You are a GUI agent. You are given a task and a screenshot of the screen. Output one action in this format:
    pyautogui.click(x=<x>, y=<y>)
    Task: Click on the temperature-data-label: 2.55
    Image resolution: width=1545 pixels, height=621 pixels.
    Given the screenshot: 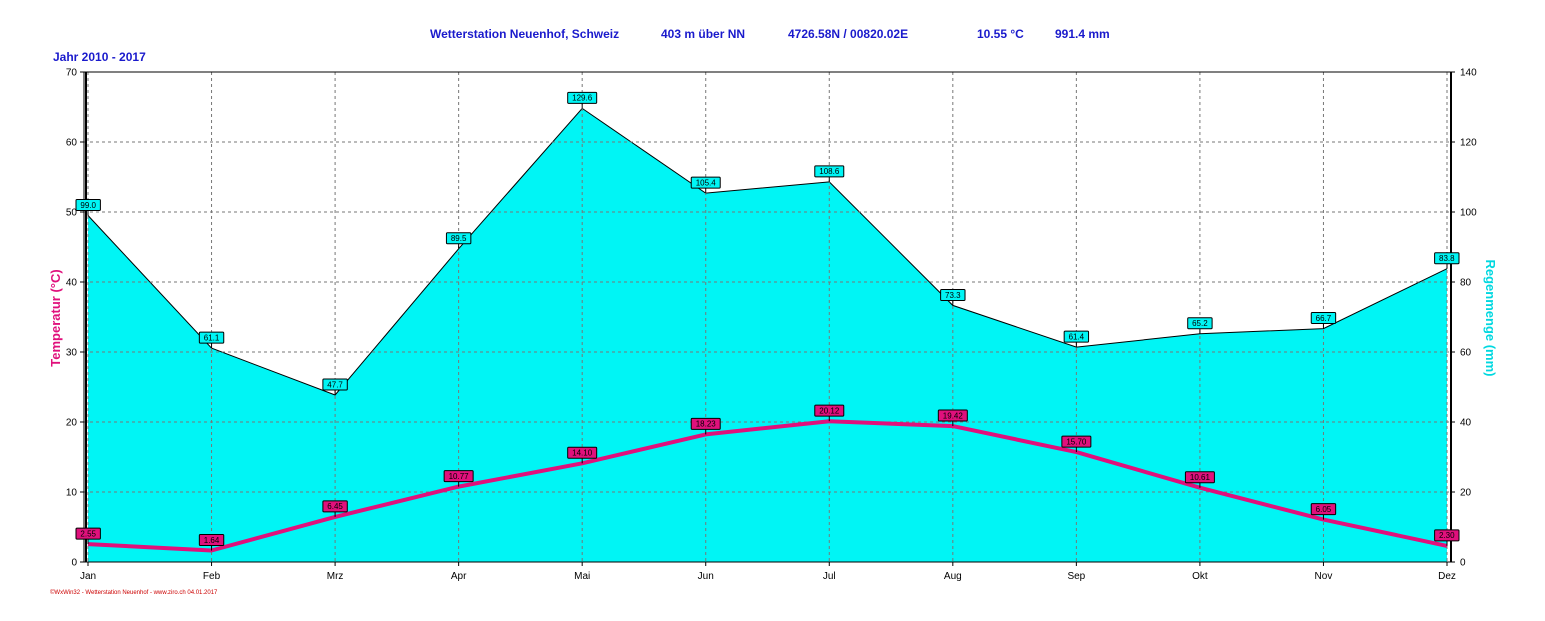 What is the action you would take?
    pyautogui.click(x=88, y=533)
    